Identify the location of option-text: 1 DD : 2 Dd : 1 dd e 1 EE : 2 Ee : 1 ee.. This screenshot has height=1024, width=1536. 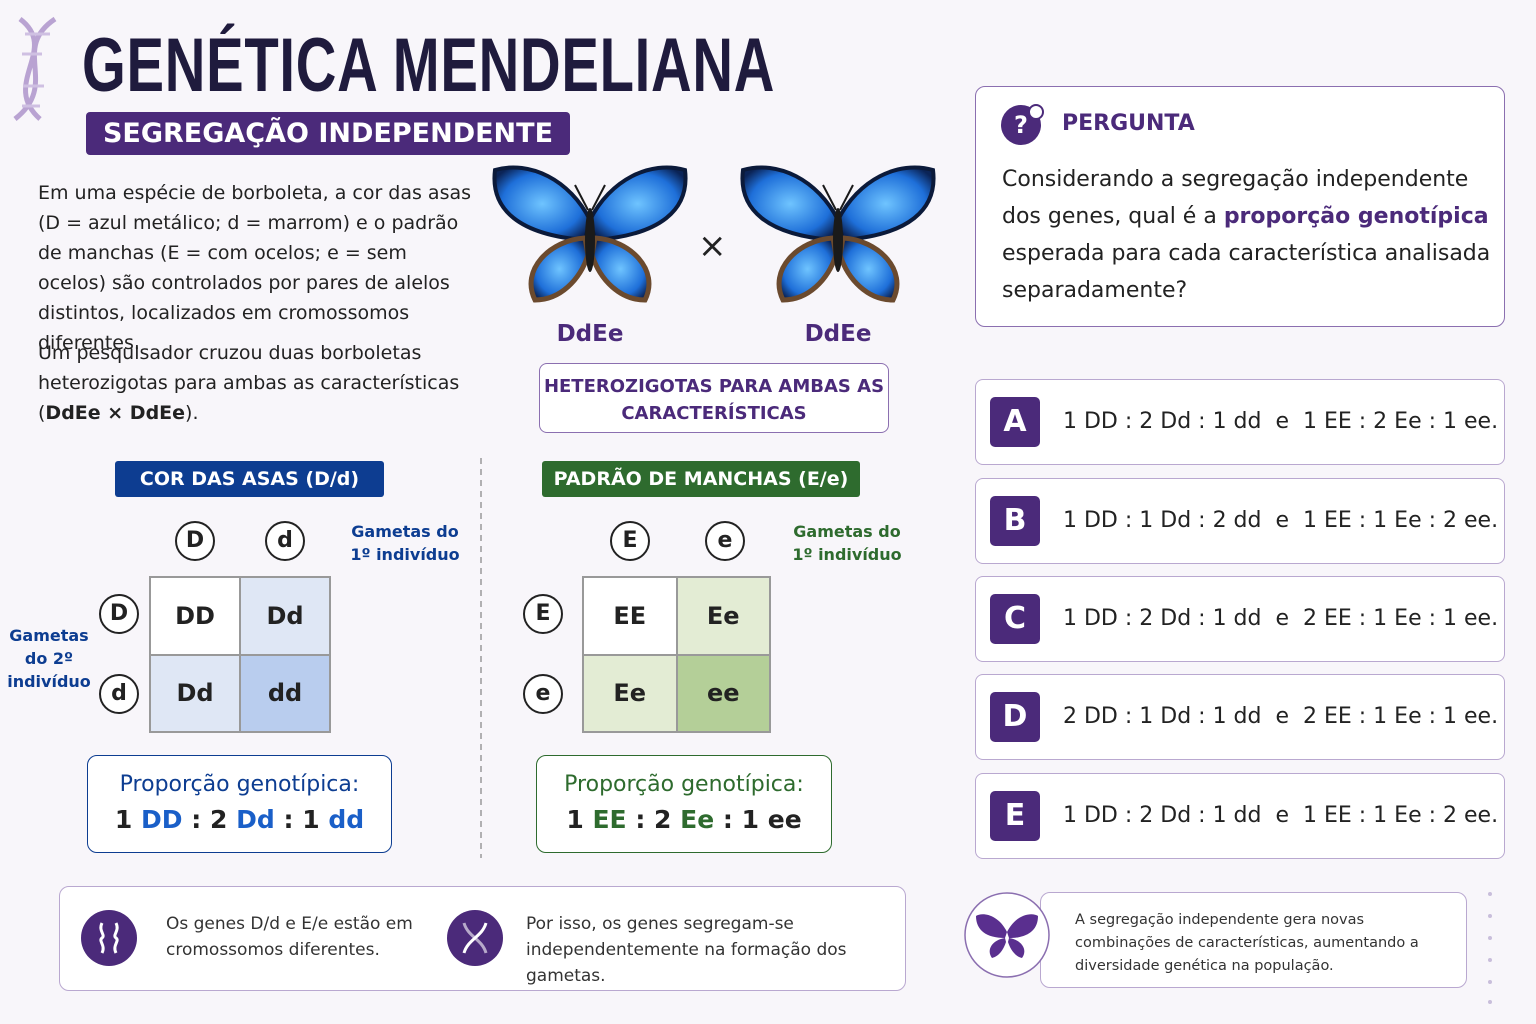
(1281, 421).